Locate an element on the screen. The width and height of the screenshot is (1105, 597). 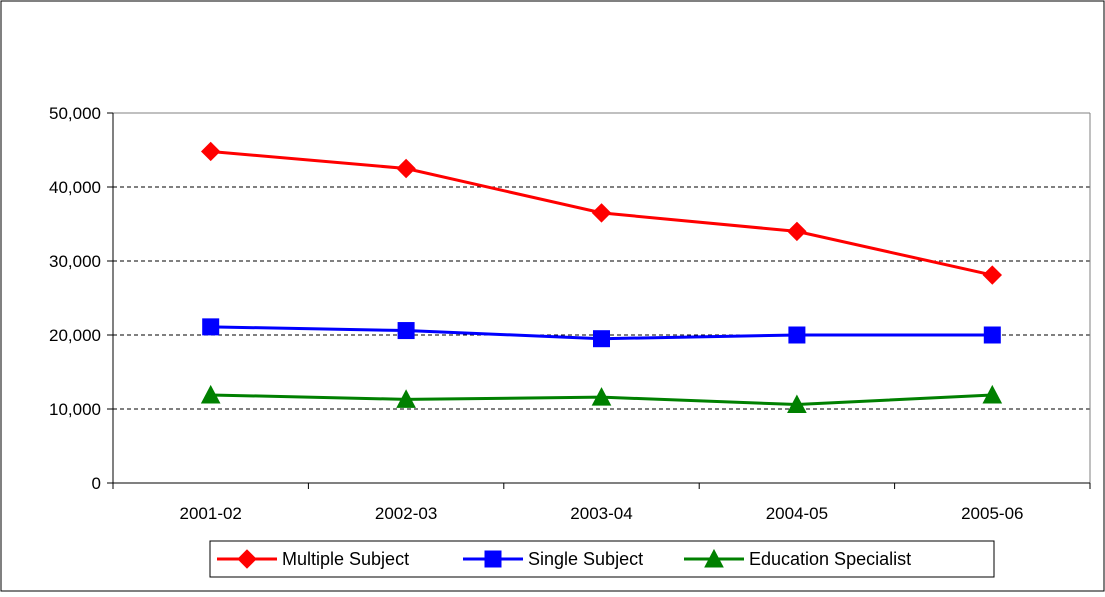
y-tick-label: 50,000 is located at coordinates (75, 113).